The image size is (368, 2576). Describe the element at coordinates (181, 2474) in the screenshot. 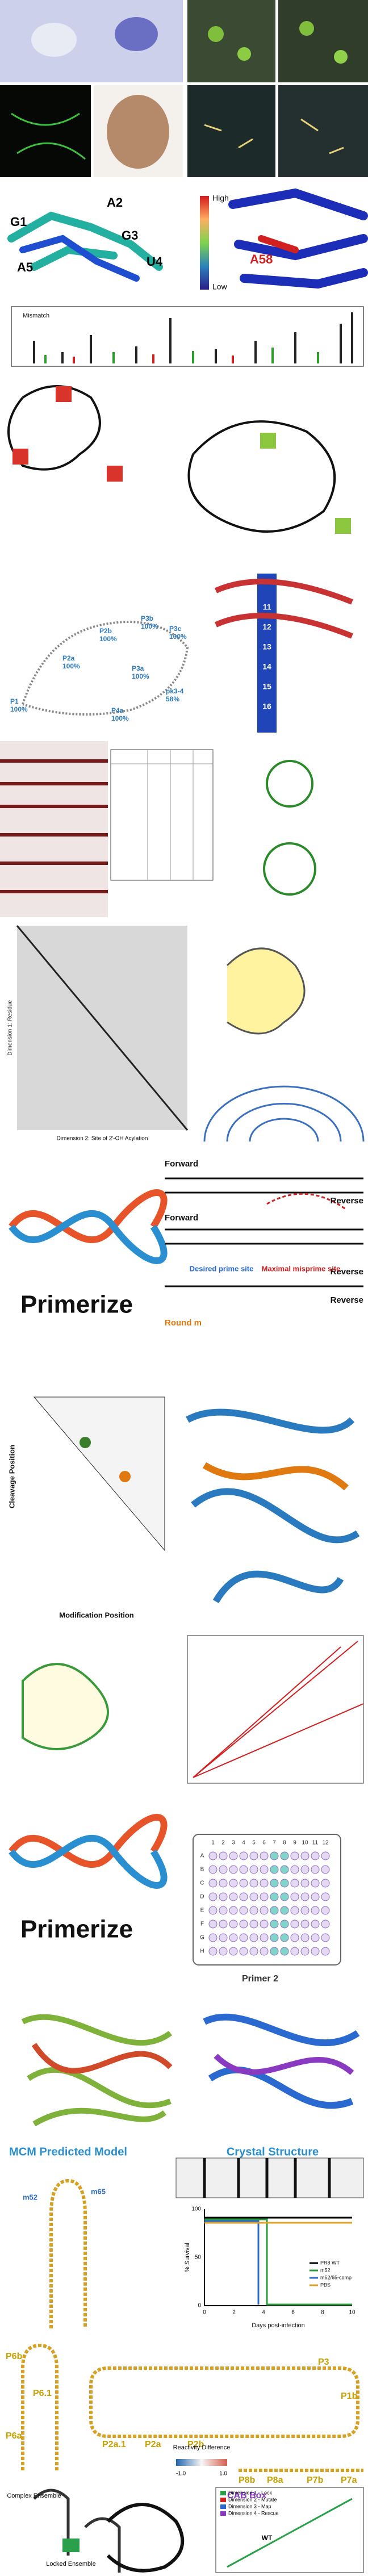

I see `label: -1.0` at that location.